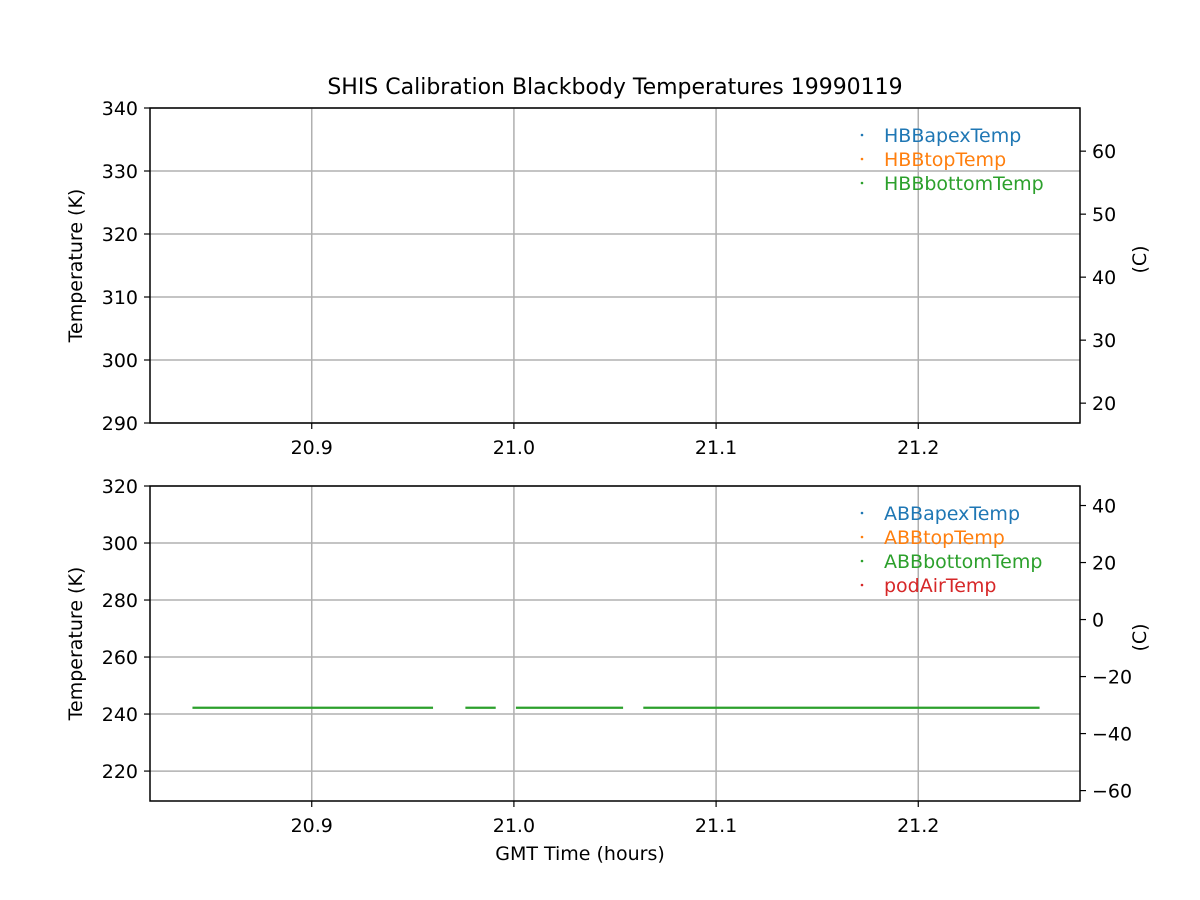  What do you see at coordinates (615, 441) in the screenshot?
I see `hbb-x-ticks: 20.9 21.0 21.1 21.2` at bounding box center [615, 441].